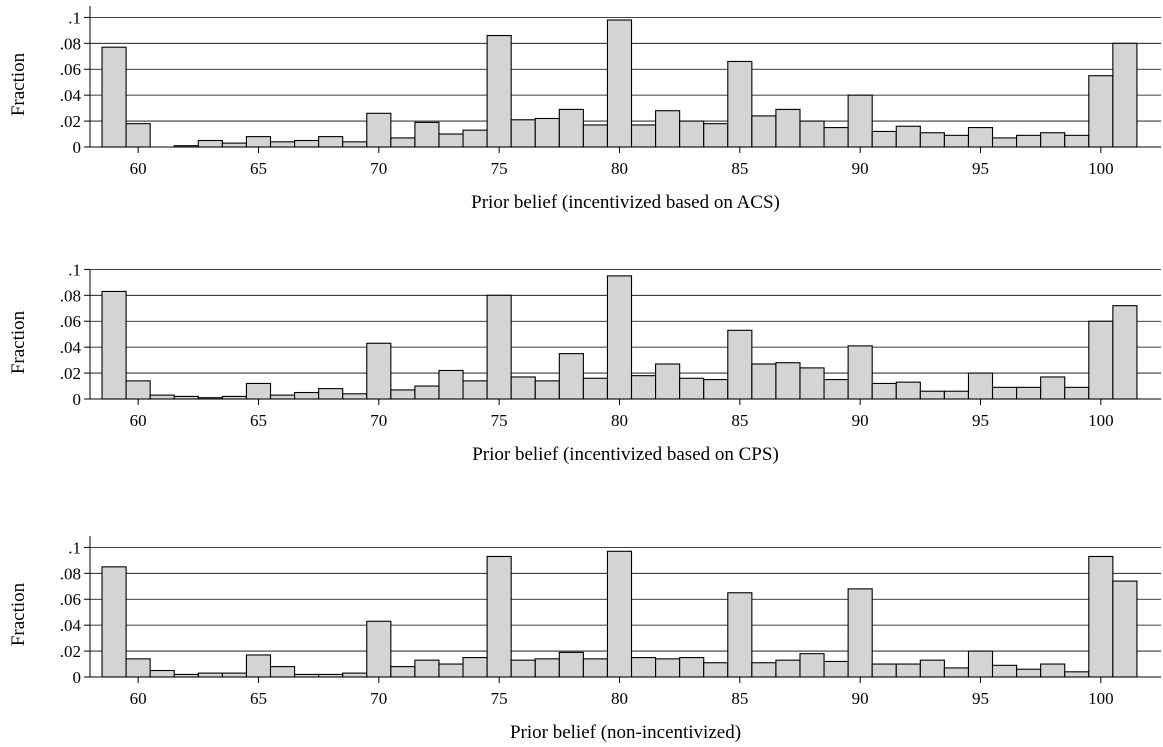 The image size is (1163, 747). I want to click on y-tick-label: 0, so click(77, 399).